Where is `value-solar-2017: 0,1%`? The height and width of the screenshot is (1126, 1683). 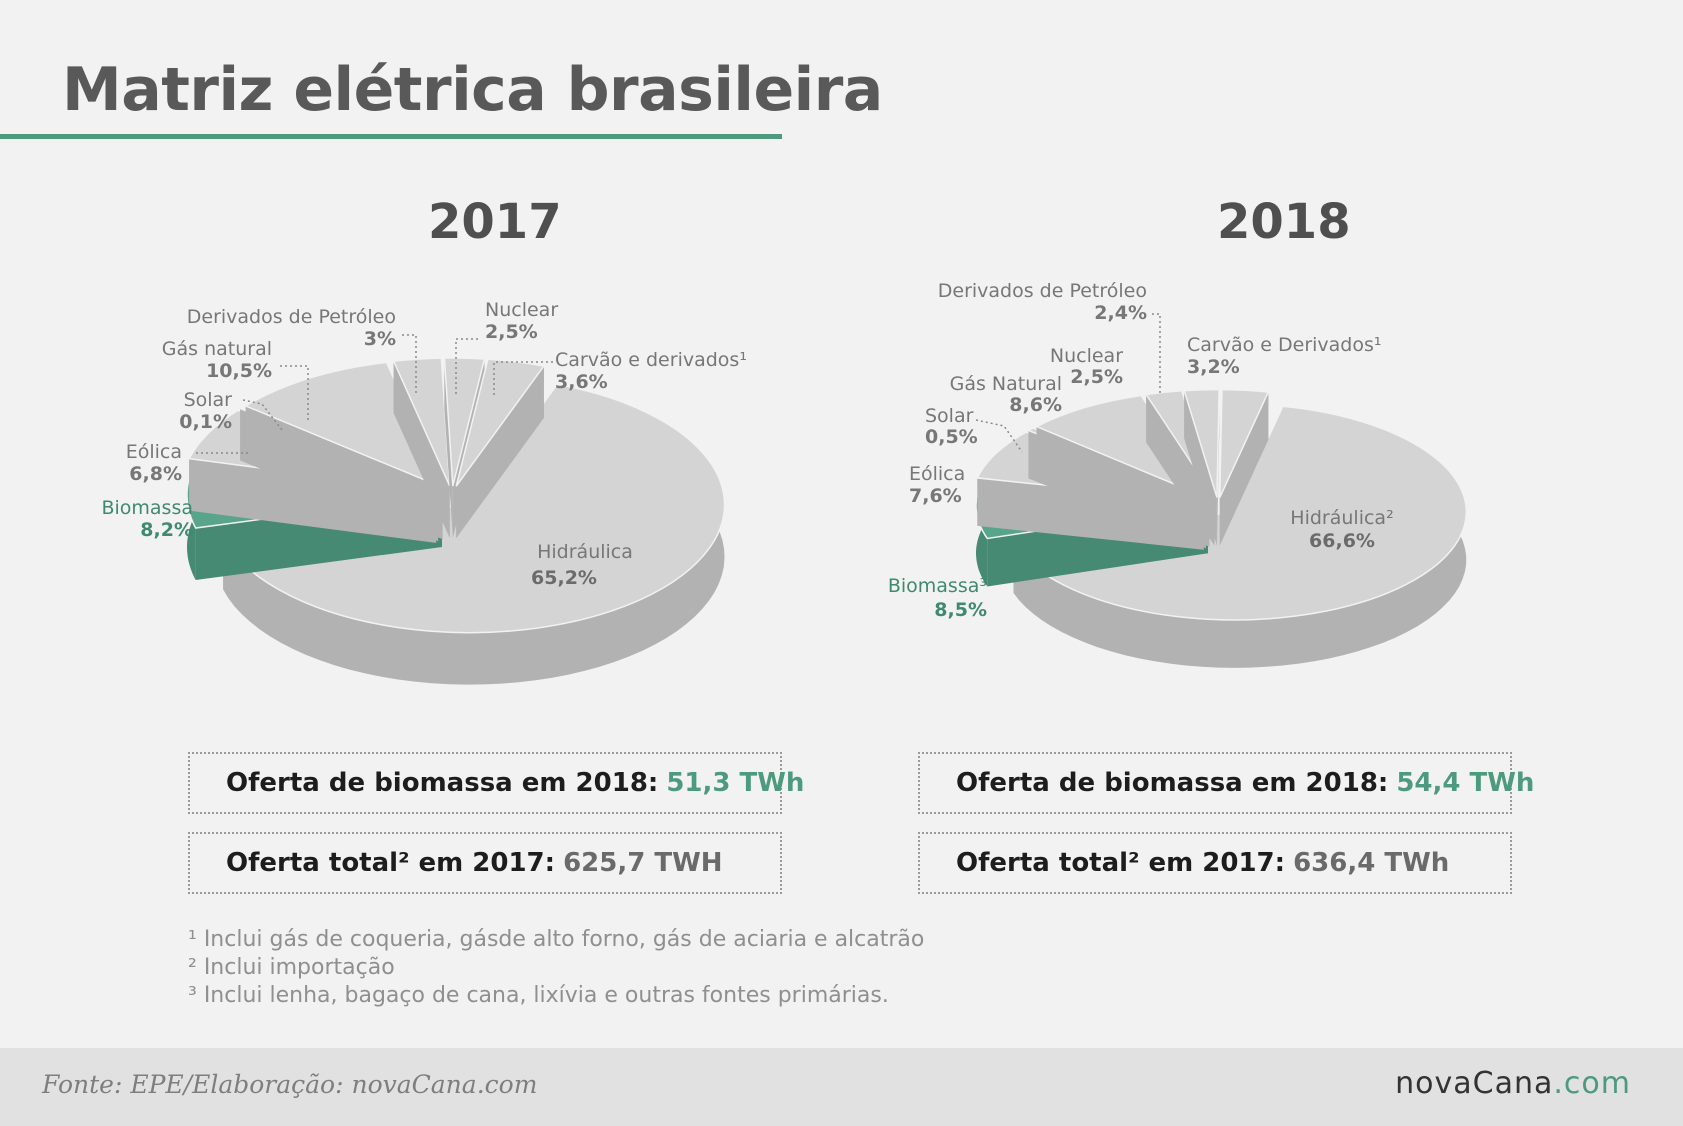 value-solar-2017: 0,1% is located at coordinates (205, 422).